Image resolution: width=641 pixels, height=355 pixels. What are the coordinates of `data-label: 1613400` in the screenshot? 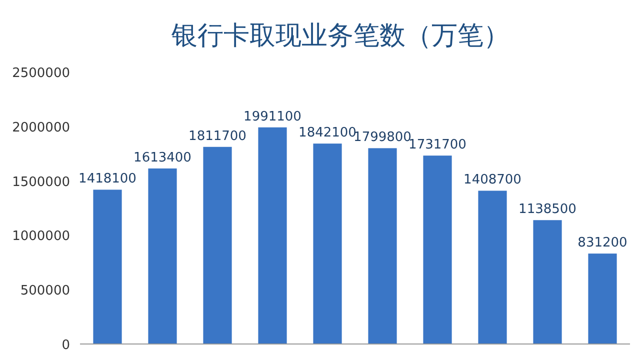 It's located at (163, 158).